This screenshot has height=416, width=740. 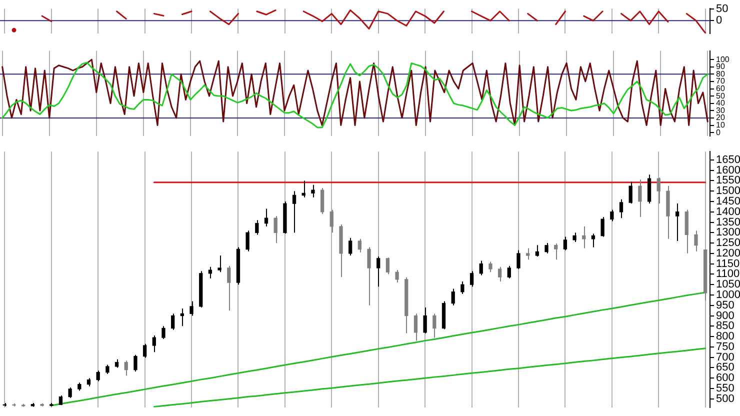 I want to click on y-tick-label: 1050, so click(x=728, y=284).